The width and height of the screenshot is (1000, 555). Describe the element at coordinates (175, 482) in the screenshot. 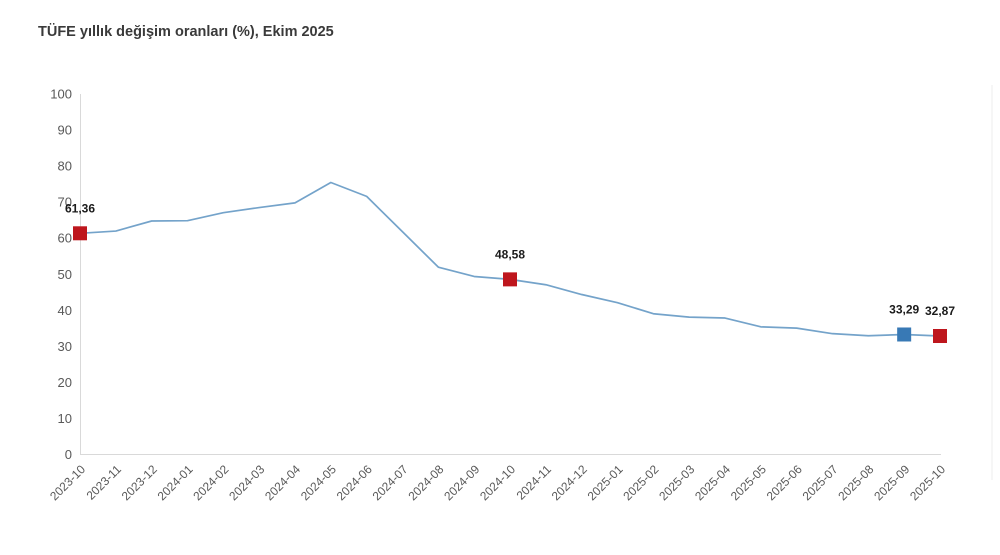

I see `x-axis-tick-label: 2024-01` at that location.